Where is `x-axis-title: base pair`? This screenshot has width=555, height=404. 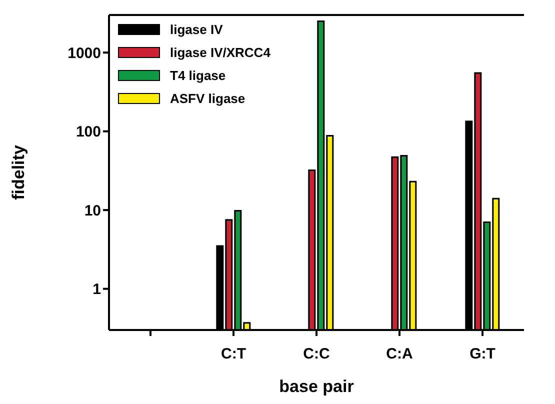
x-axis-title: base pair is located at coordinates (316, 386).